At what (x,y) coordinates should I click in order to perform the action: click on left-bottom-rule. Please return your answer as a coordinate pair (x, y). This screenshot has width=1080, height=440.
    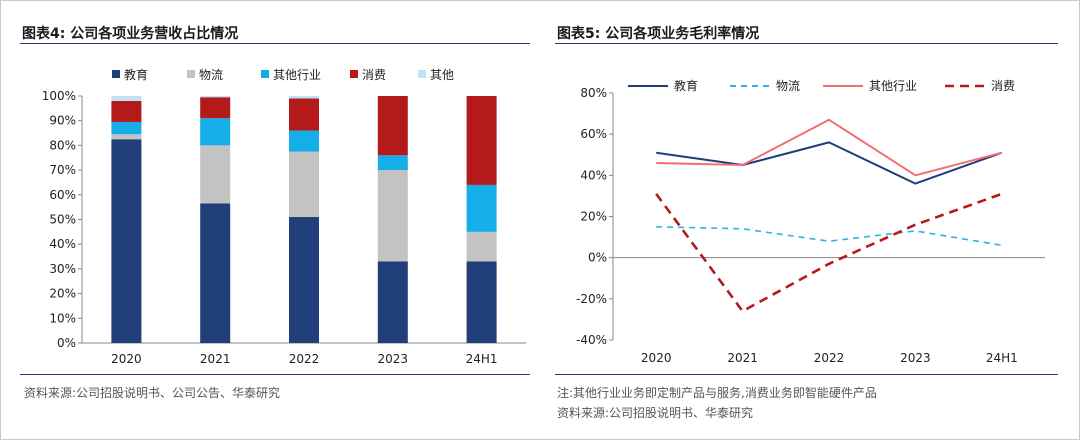
    Looking at the image, I should click on (275, 374).